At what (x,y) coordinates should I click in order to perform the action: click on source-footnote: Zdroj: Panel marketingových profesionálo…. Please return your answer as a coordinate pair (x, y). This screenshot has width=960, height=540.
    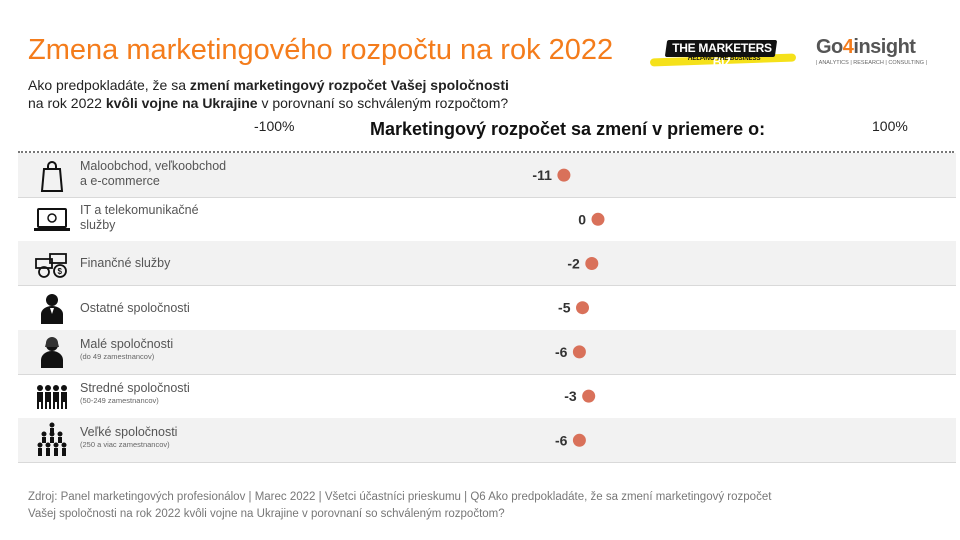
    Looking at the image, I should click on (478, 506).